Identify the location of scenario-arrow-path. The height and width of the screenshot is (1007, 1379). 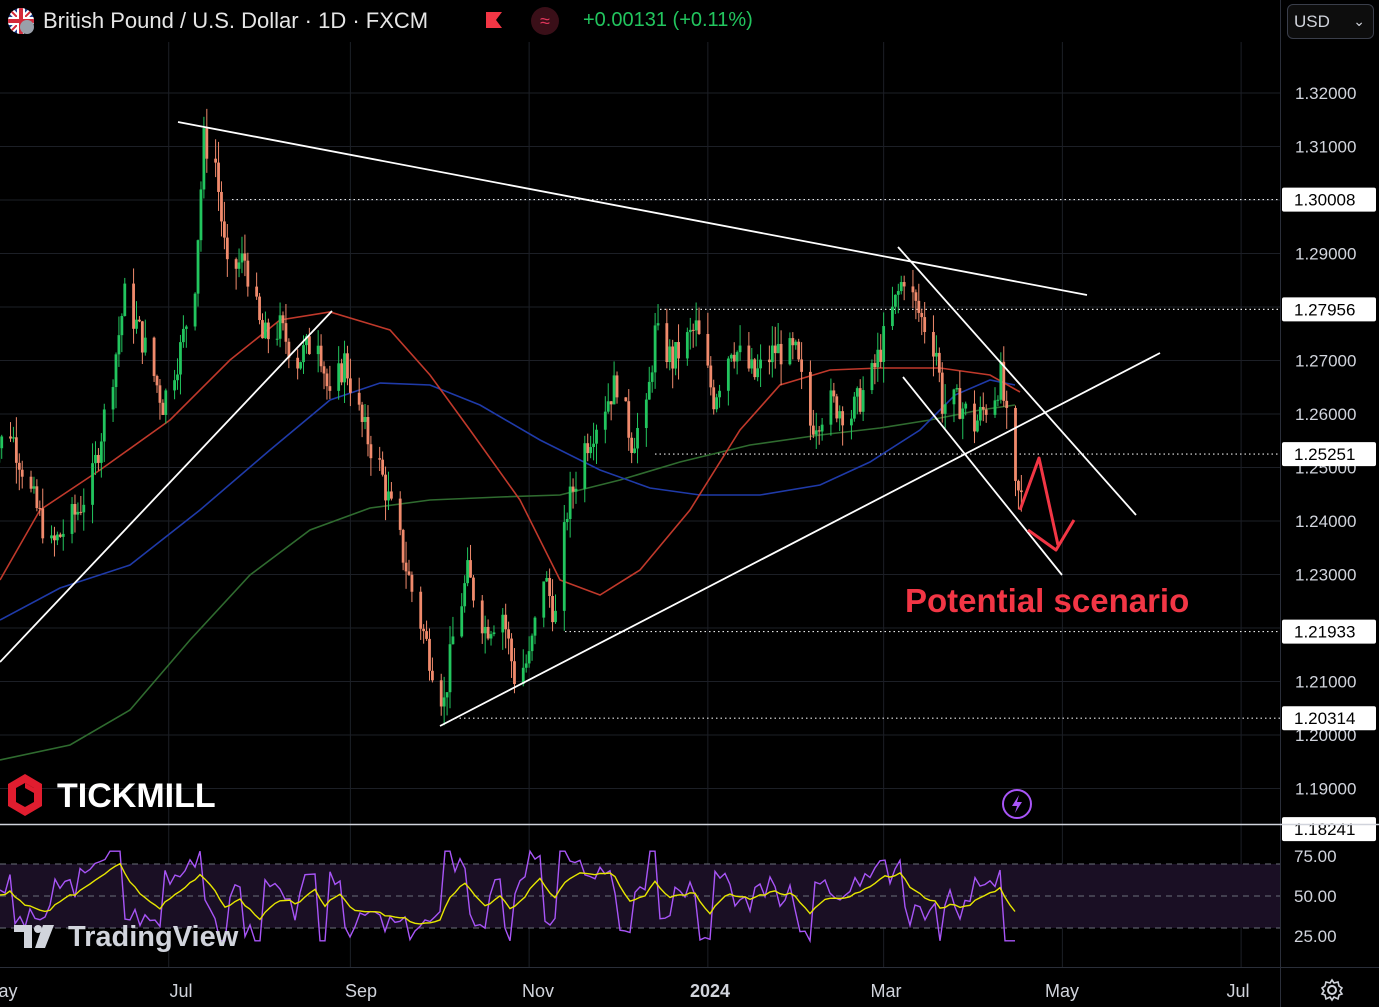
(1039, 501).